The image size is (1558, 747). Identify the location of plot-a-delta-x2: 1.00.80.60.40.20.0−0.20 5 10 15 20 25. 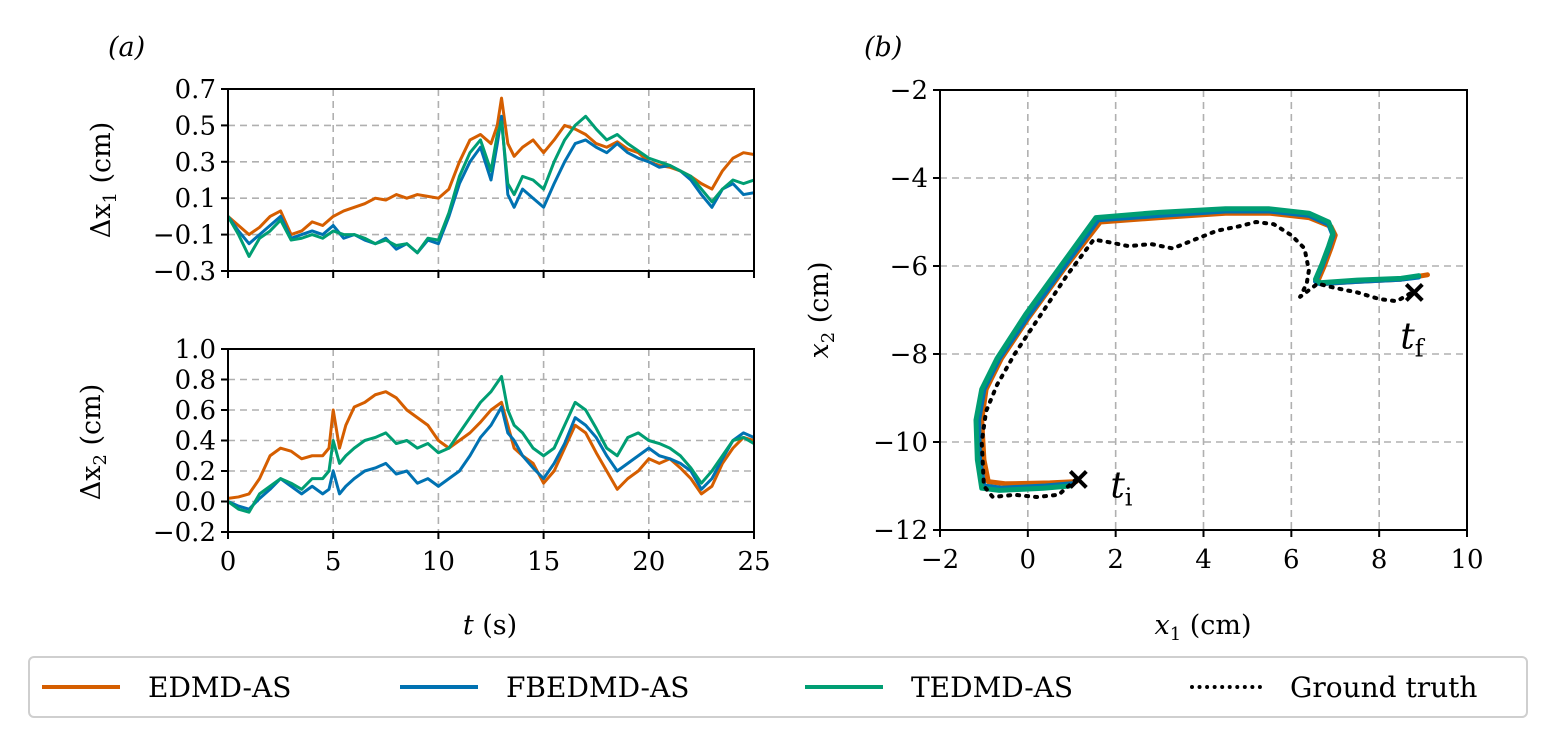
(462, 456).